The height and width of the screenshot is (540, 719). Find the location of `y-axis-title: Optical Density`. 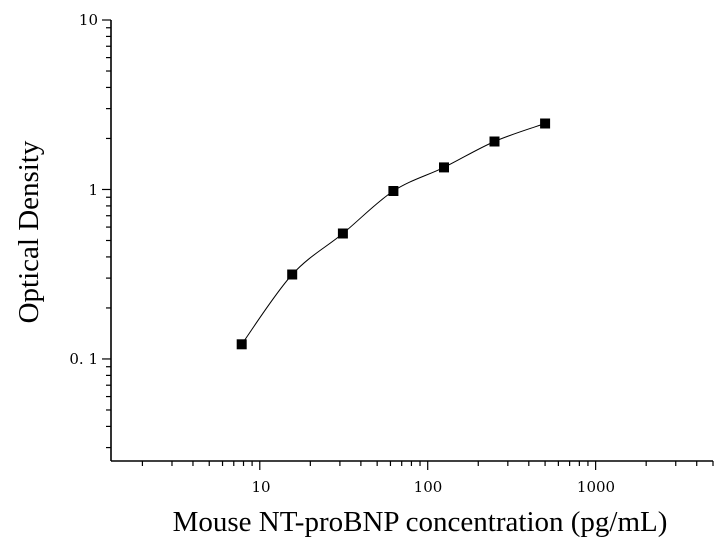

y-axis-title: Optical Density is located at coordinates (29, 231).